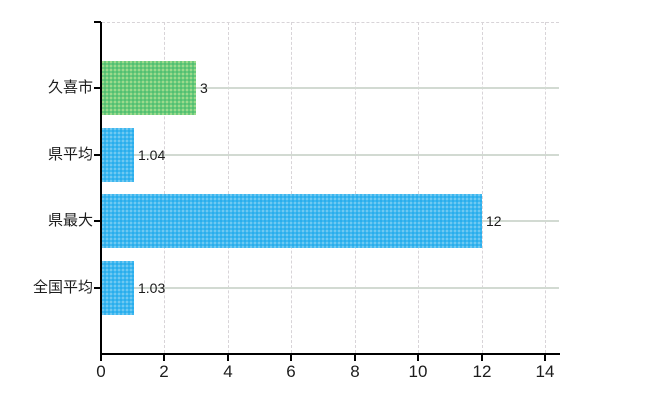 Image resolution: width=650 pixels, height=400 pixels. Describe the element at coordinates (97, 22) in the screenshot. I see `y-axis-top-tick` at that location.